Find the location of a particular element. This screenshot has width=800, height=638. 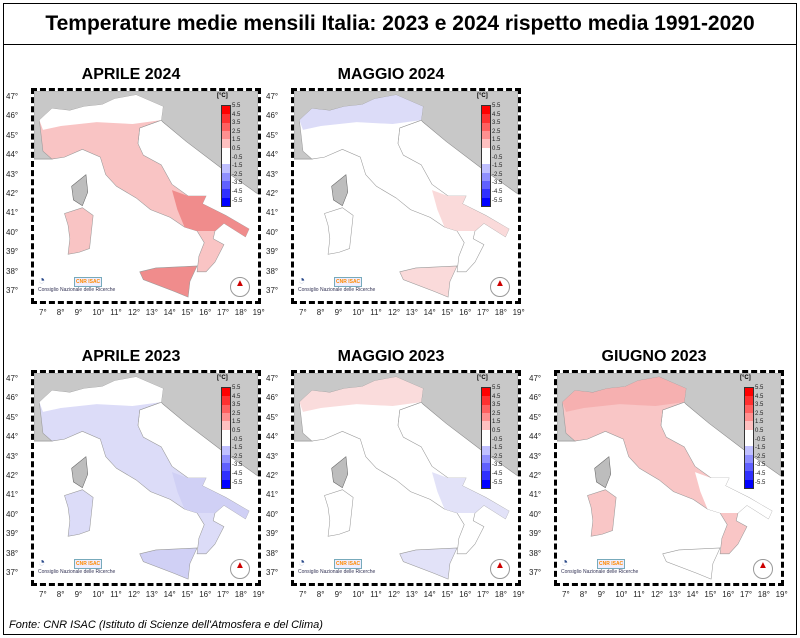

lat-label: 45° is located at coordinates (12, 417).